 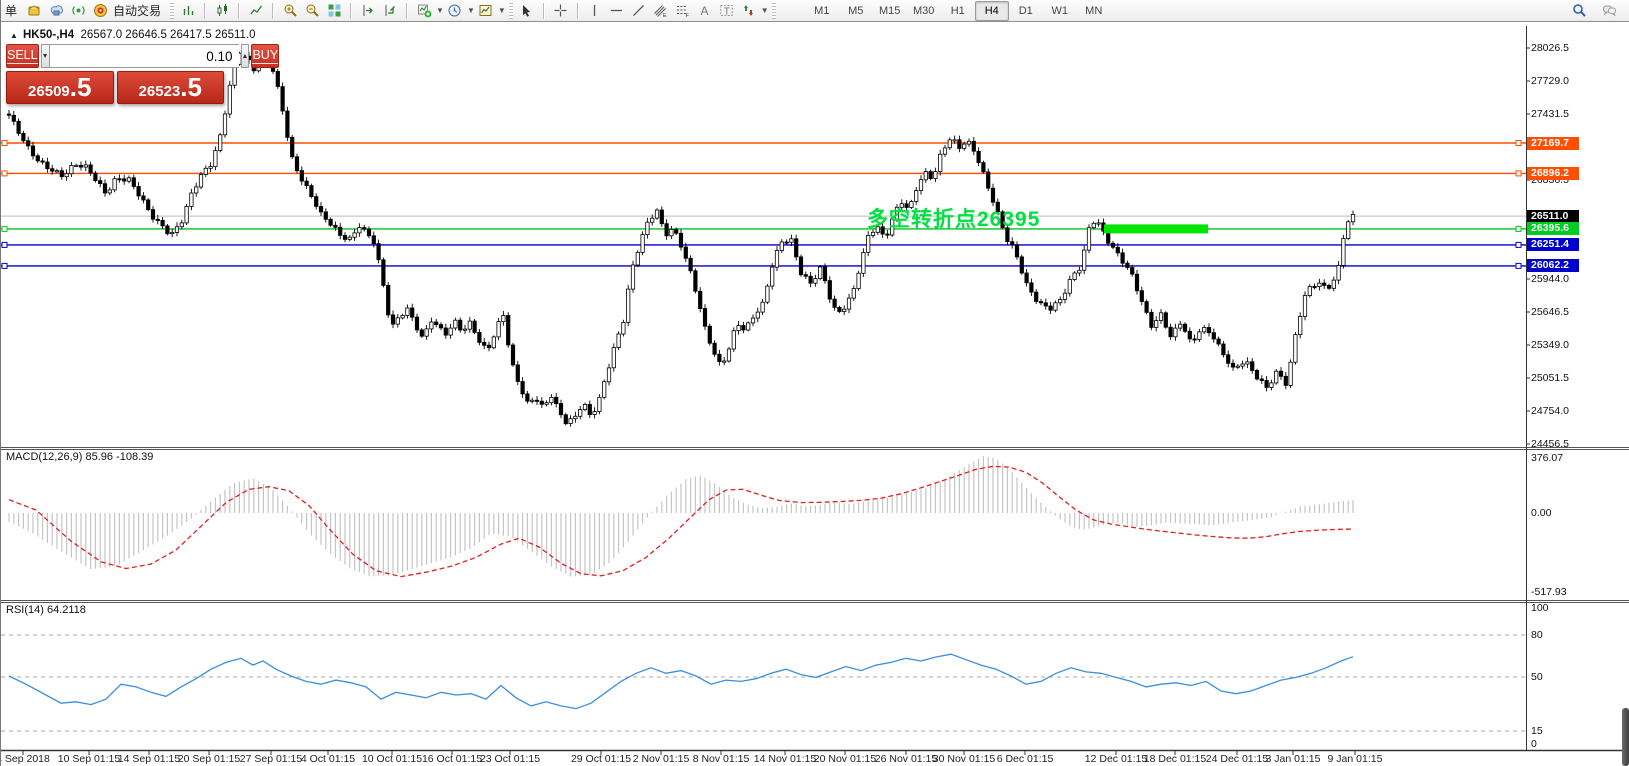 What do you see at coordinates (290, 11) in the screenshot?
I see `zoom-in-icon` at bounding box center [290, 11].